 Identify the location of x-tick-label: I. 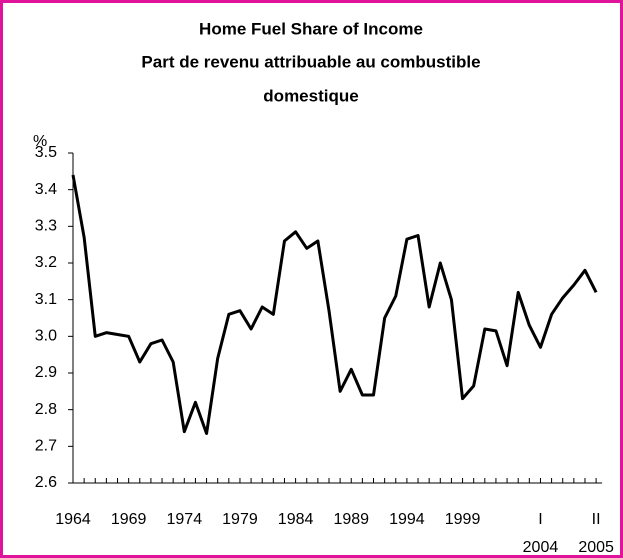
(540, 519).